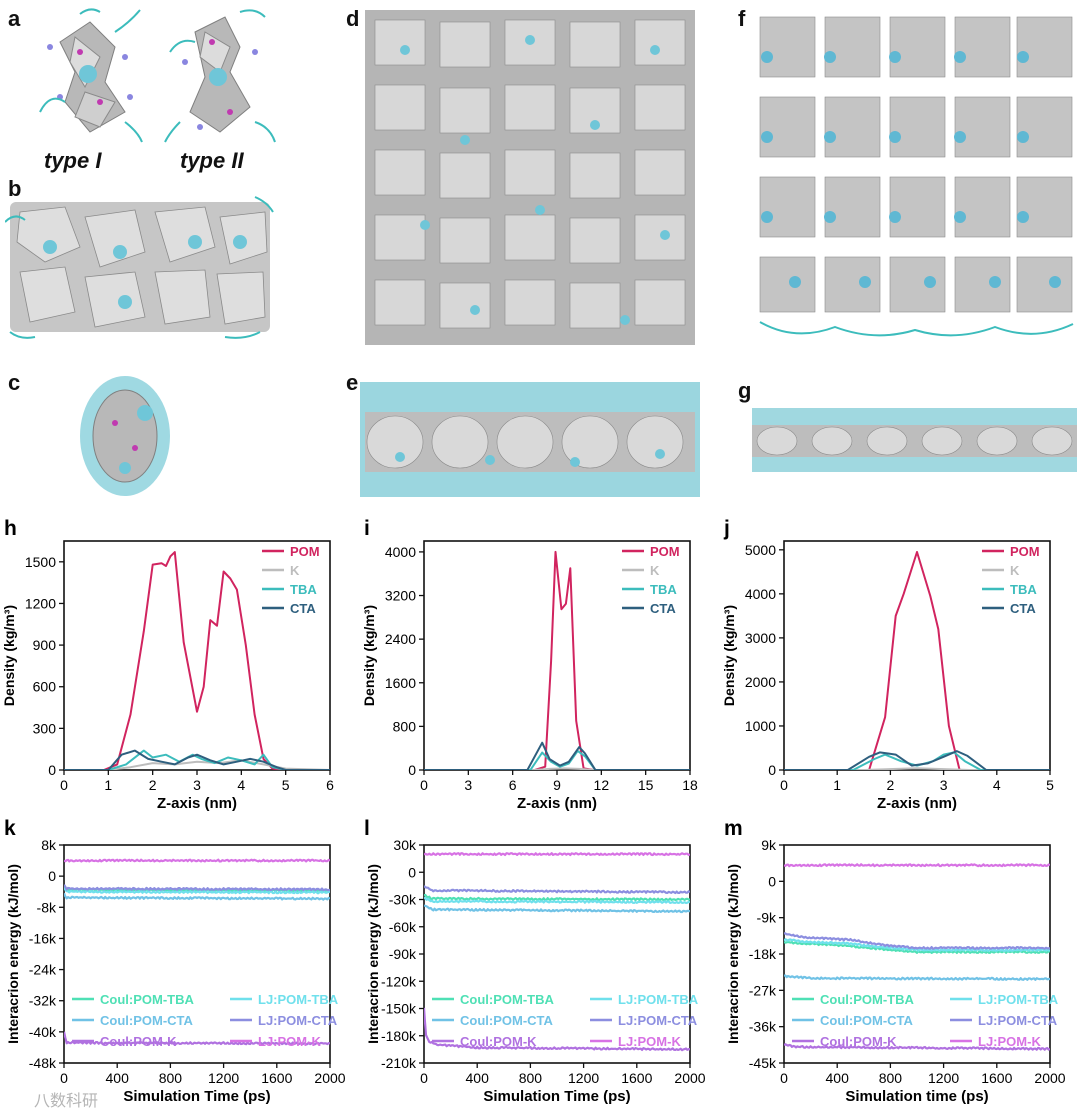 The height and width of the screenshot is (1115, 1080). What do you see at coordinates (399, 1009) in the screenshot?
I see `y-tick-label: -150k` at bounding box center [399, 1009].